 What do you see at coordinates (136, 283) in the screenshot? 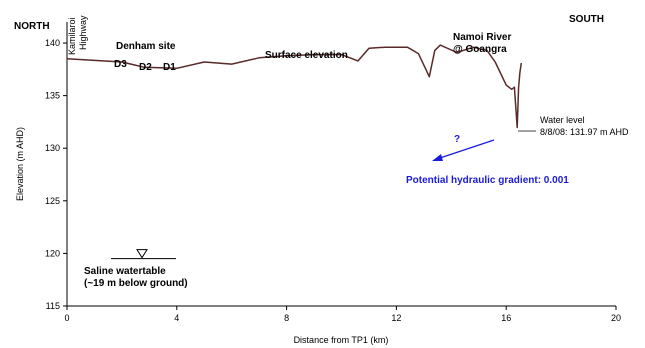
I see `watertable-label-line2: (~19 m below ground)` at bounding box center [136, 283].